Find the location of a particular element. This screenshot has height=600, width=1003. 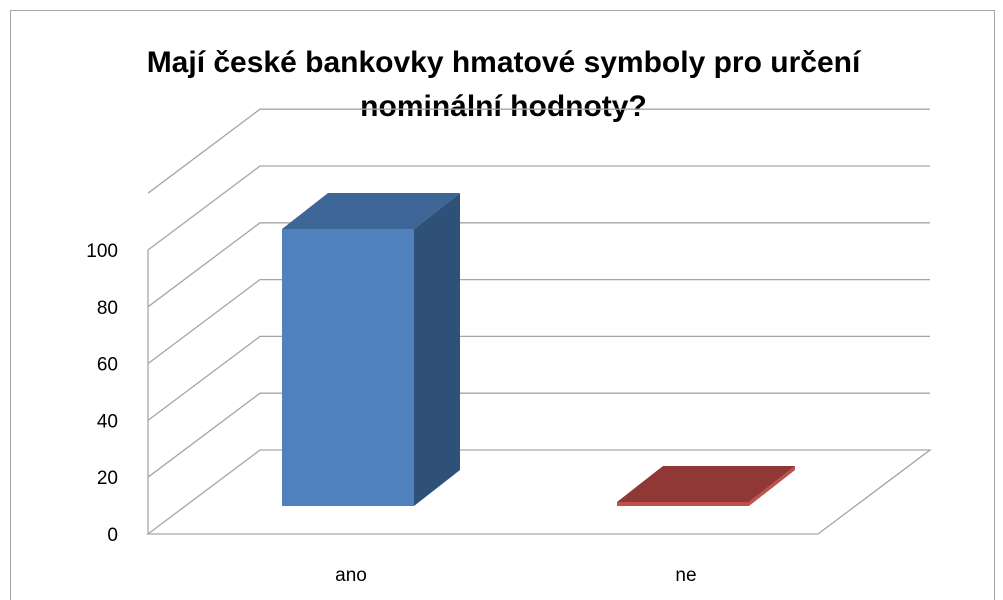

y-axis-ticks: 0 20 40 60 80 100 is located at coordinates (102, 393).